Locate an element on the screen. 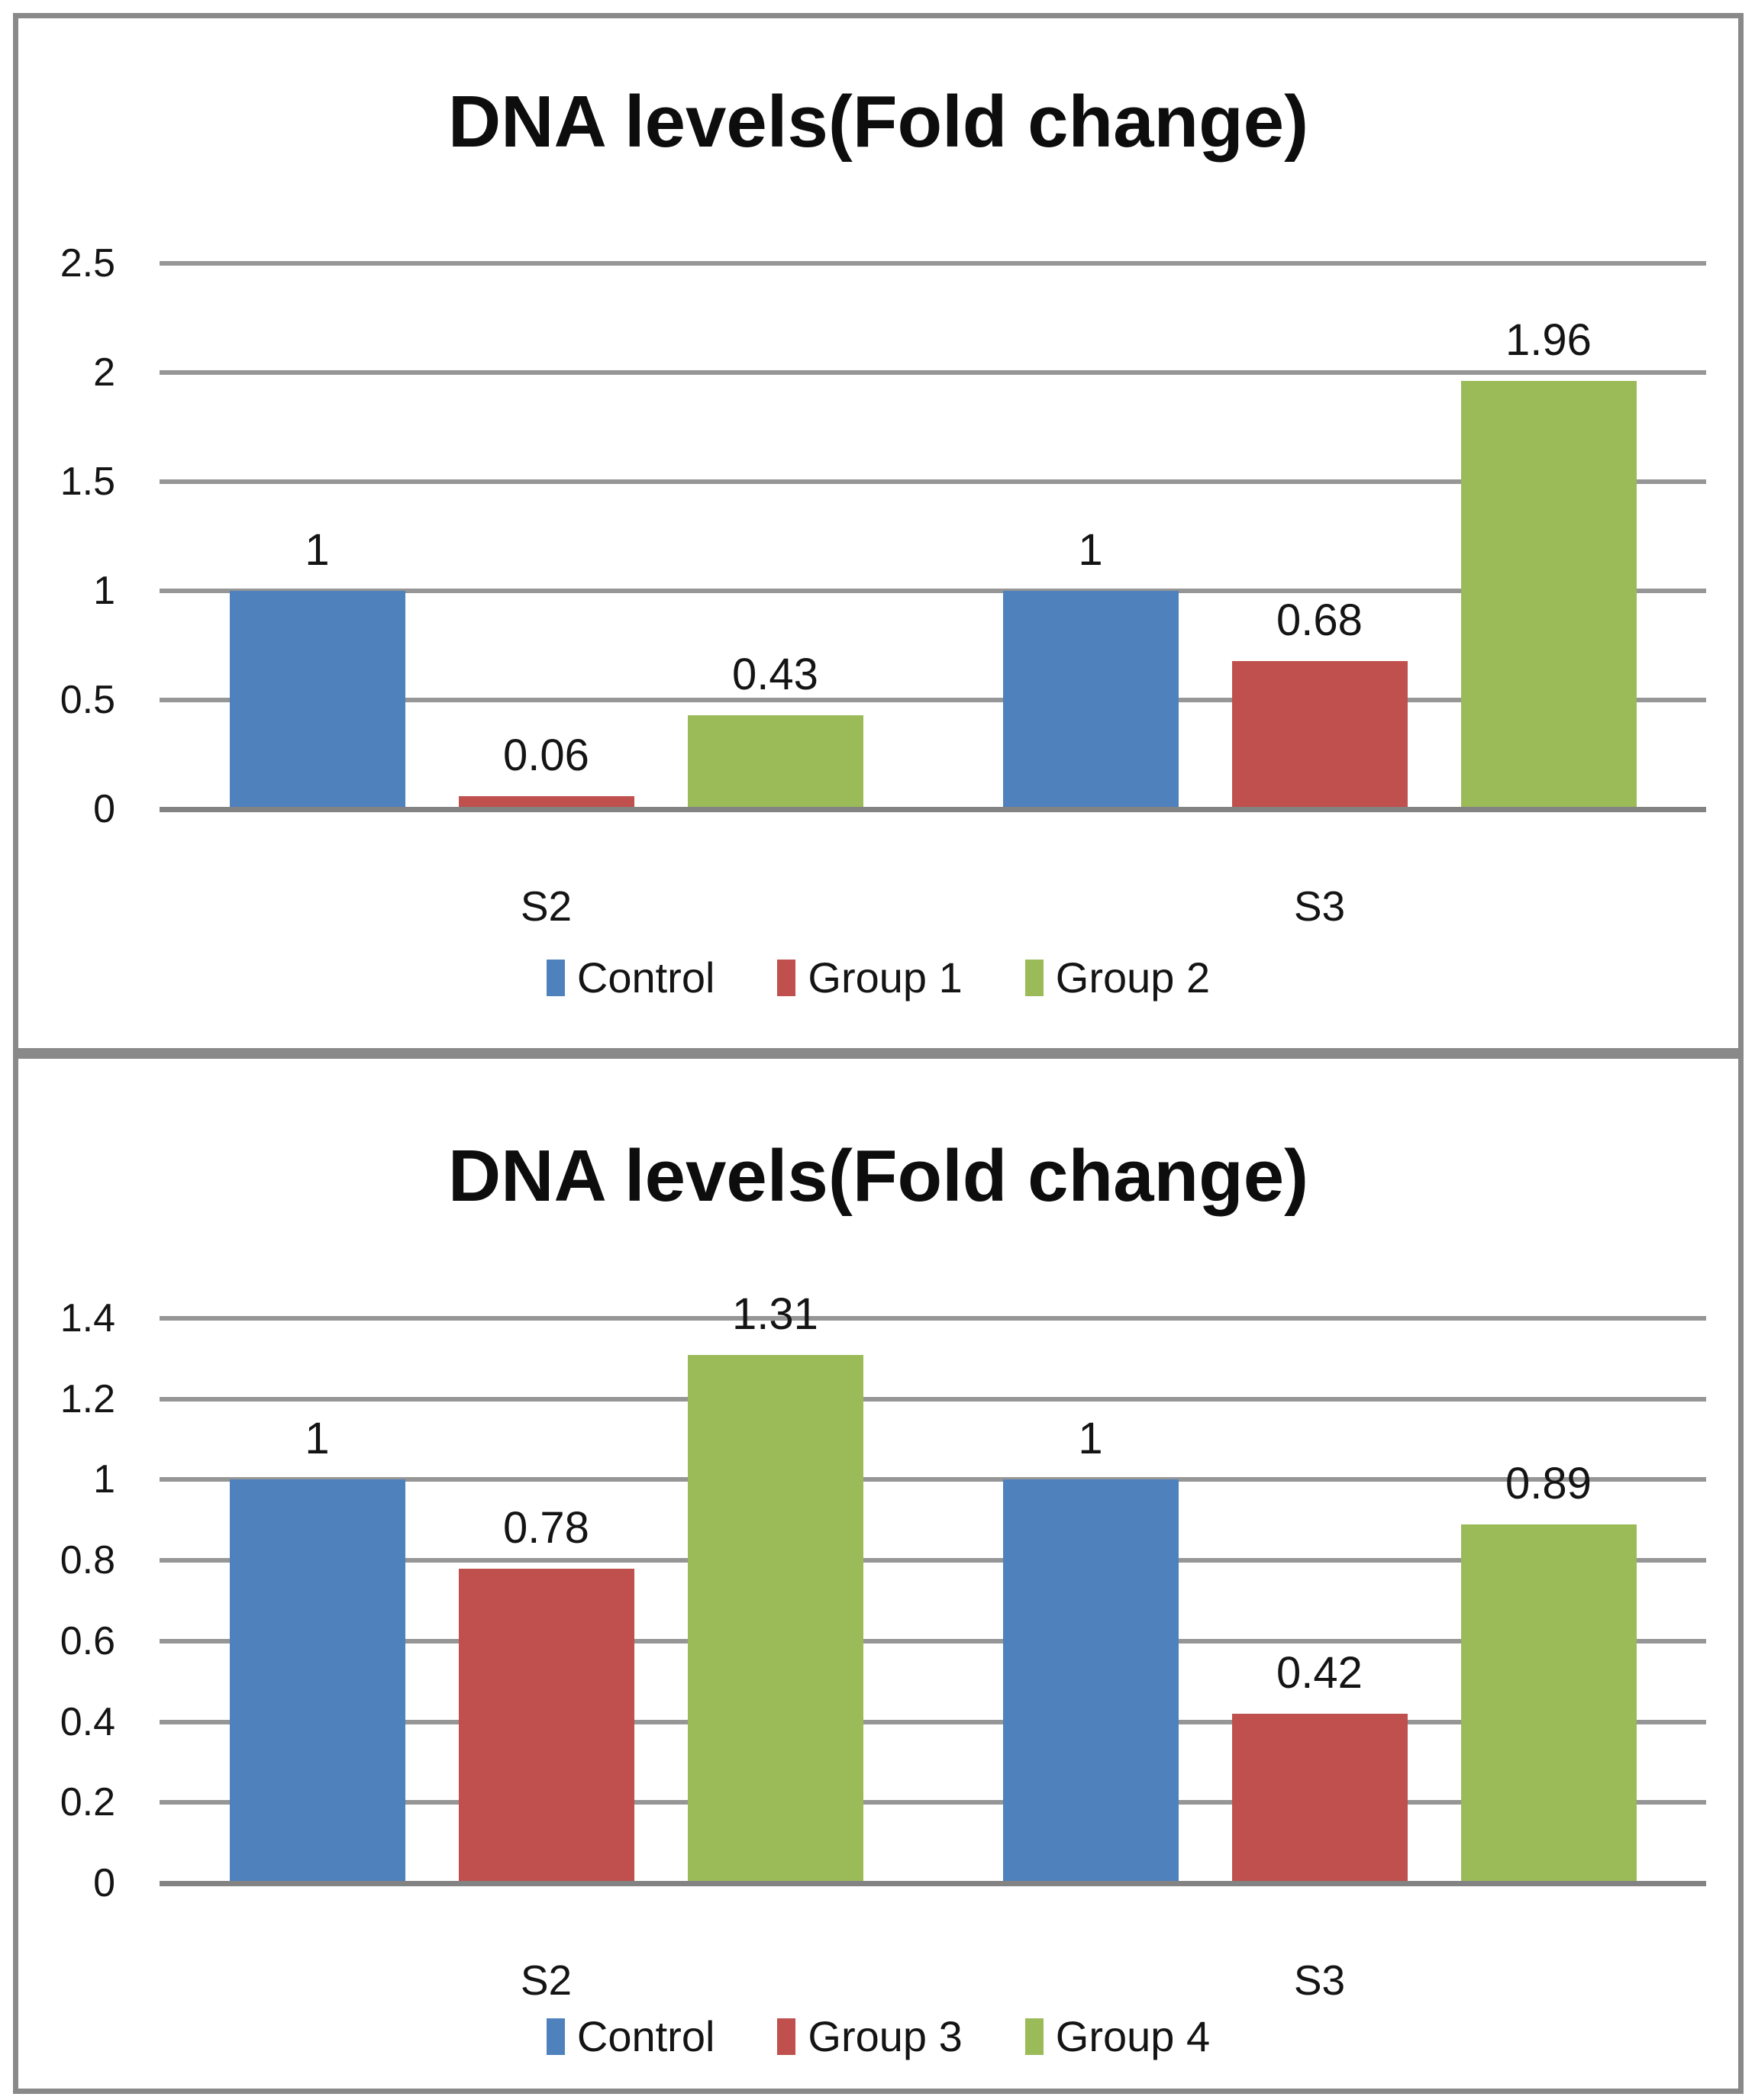 Image resolution: width=1755 pixels, height=2100 pixels. y-axis-tick-label: 1.4 is located at coordinates (87, 1318).